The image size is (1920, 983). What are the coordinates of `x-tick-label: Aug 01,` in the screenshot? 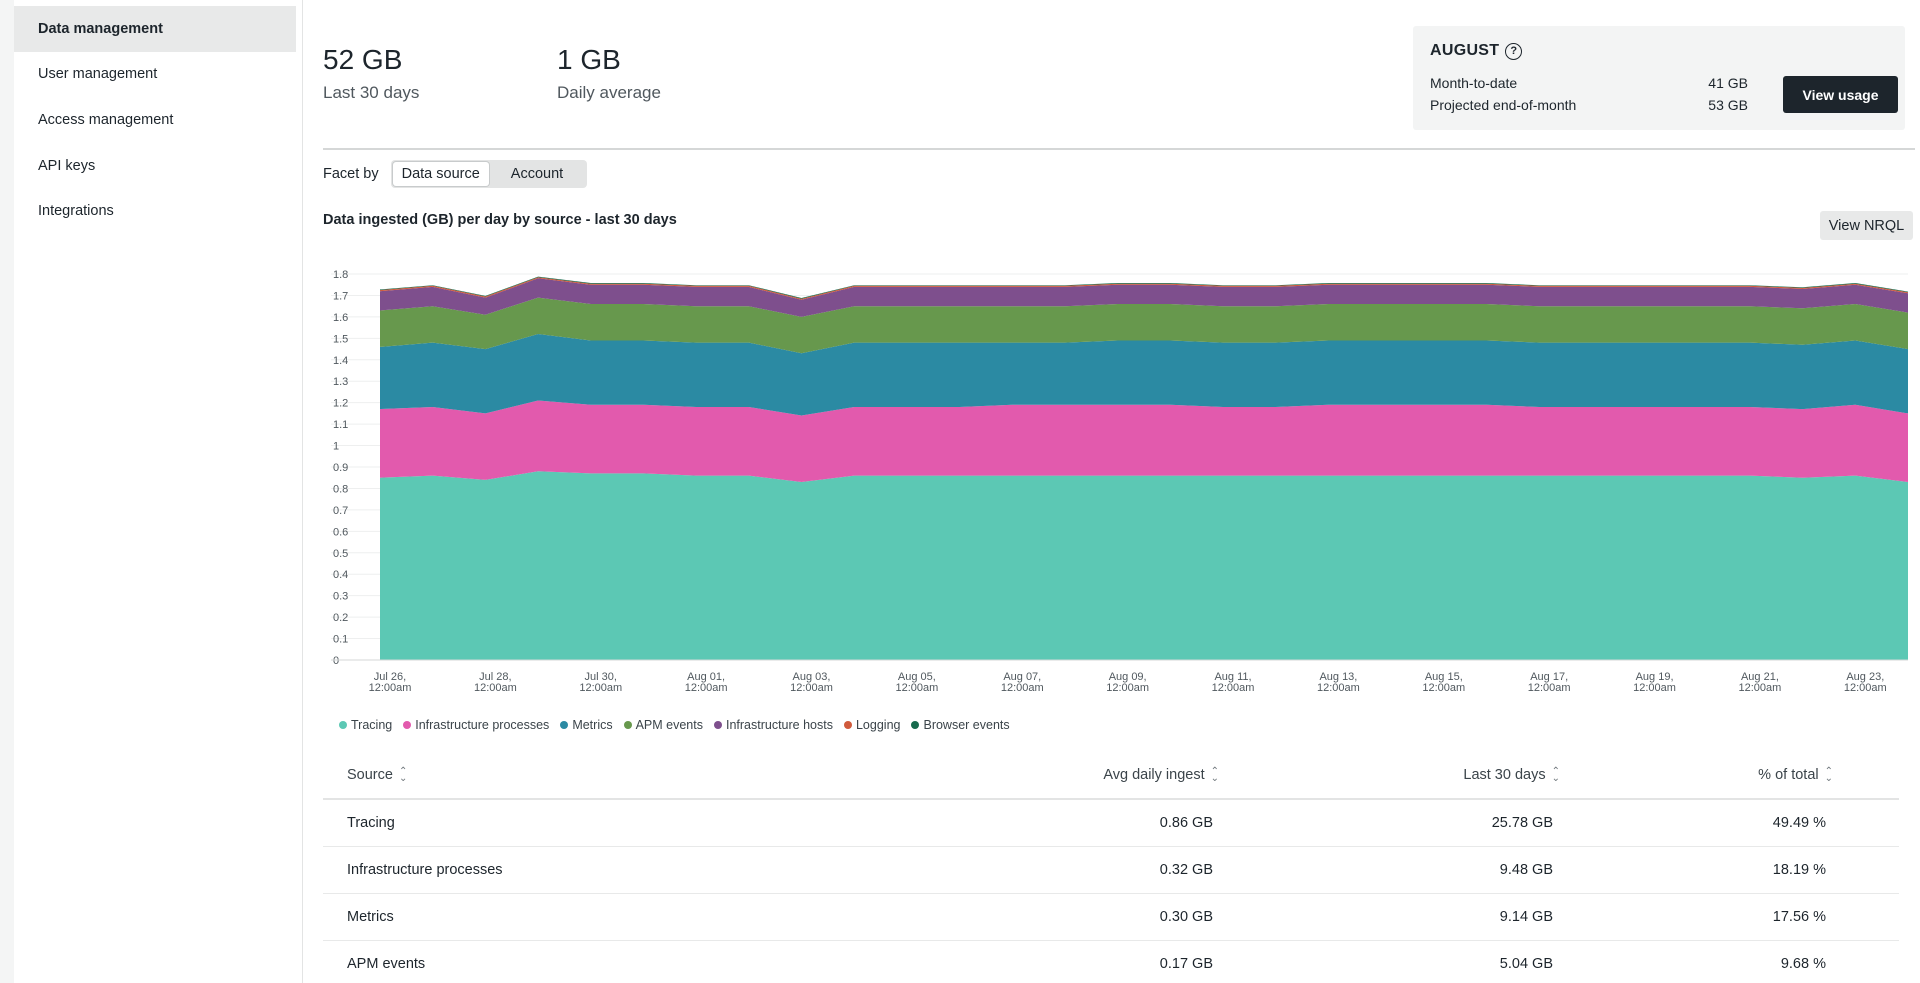 It's located at (706, 677).